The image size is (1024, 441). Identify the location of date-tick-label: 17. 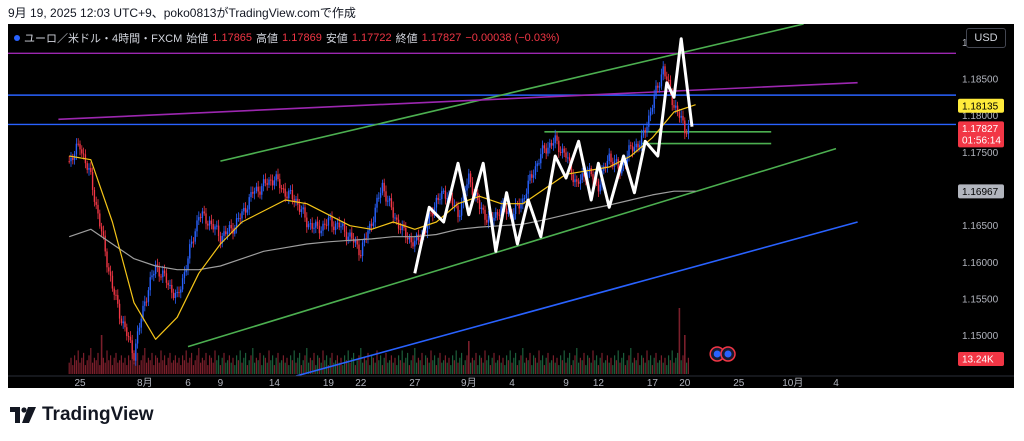
(653, 383).